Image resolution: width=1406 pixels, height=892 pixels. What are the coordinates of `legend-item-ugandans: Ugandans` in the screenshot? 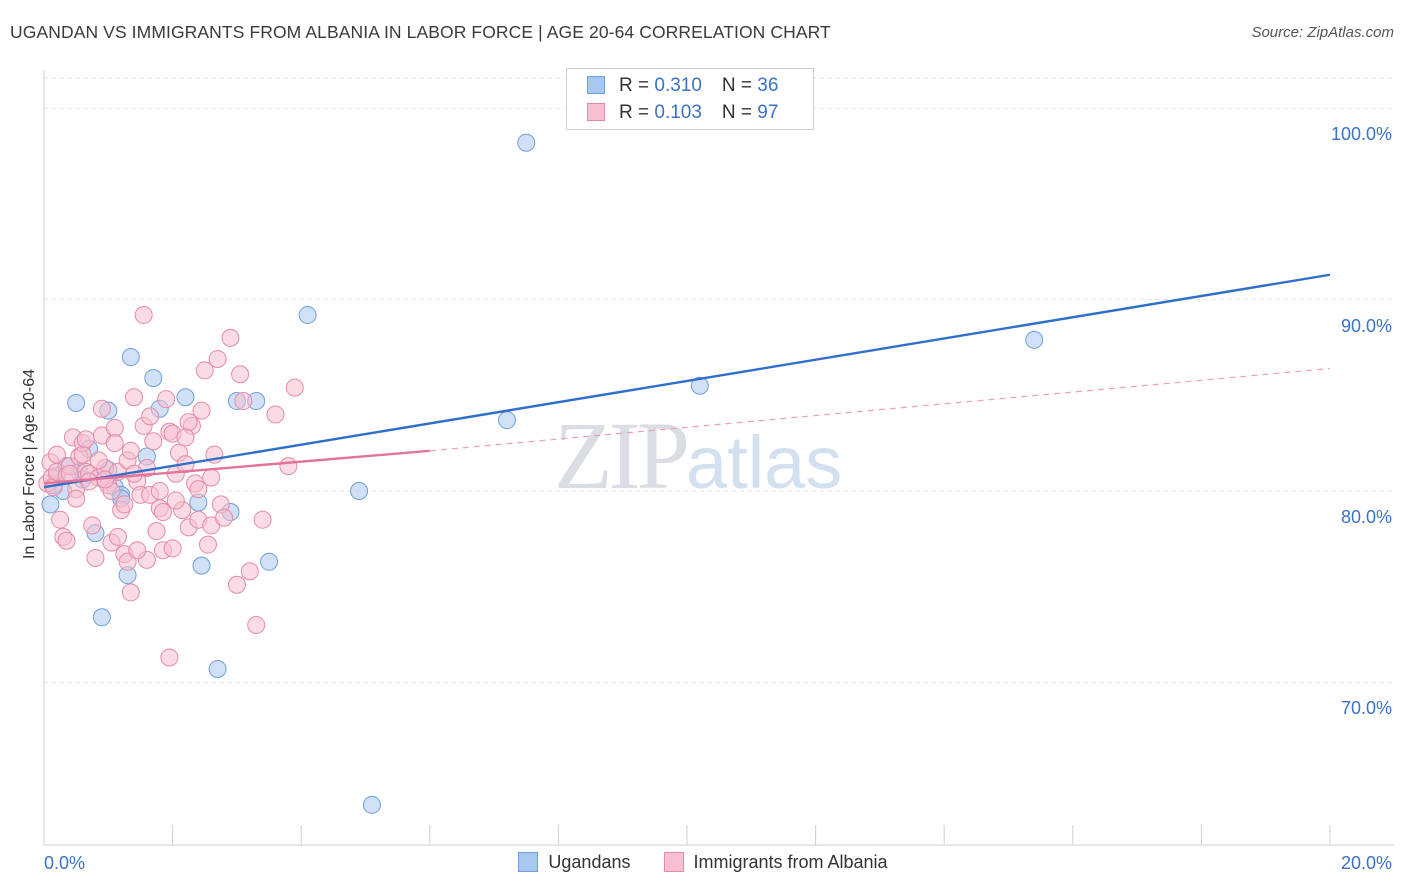 It's located at (574, 862).